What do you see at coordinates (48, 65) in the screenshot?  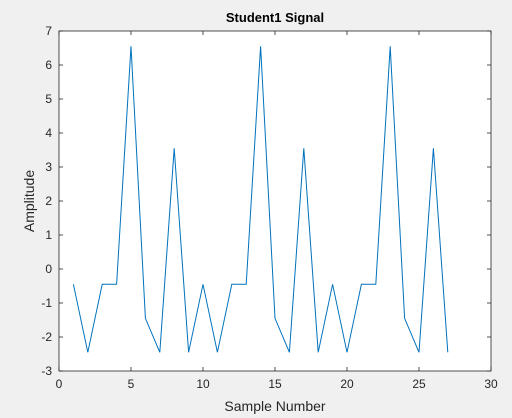 I see `y-tick-label: 6` at bounding box center [48, 65].